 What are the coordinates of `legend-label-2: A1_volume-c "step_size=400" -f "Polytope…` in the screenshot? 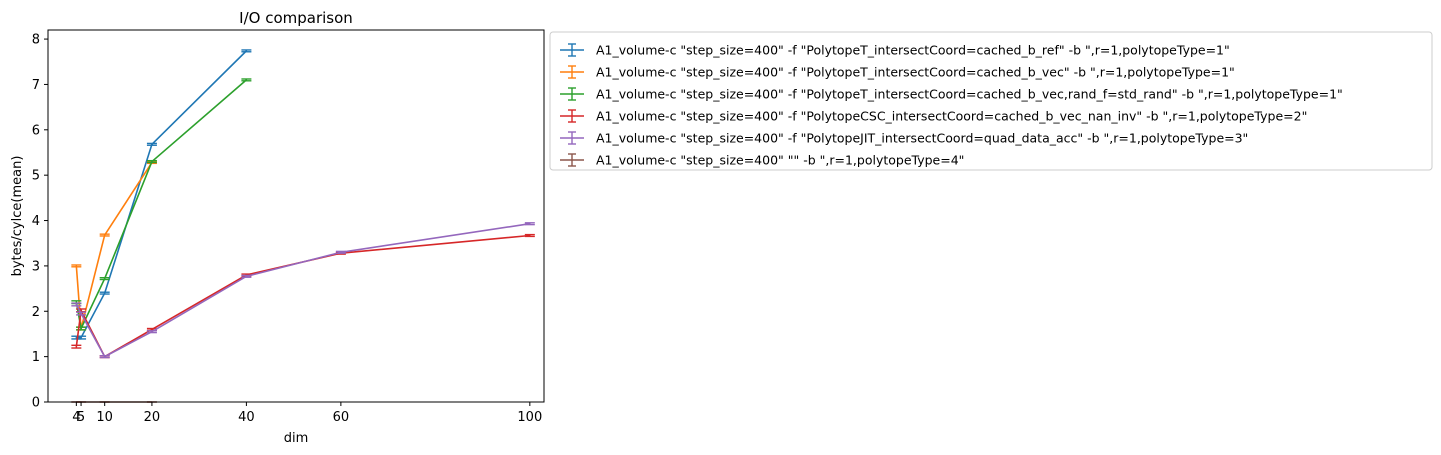 It's located at (969, 94).